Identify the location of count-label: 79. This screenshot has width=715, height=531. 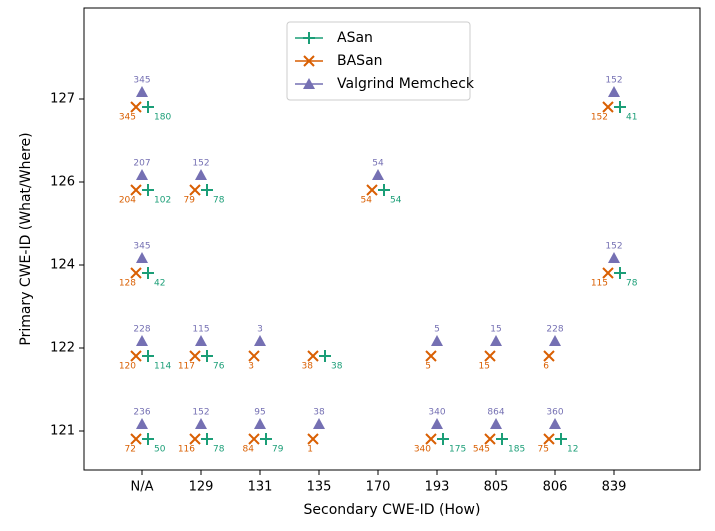
(278, 450).